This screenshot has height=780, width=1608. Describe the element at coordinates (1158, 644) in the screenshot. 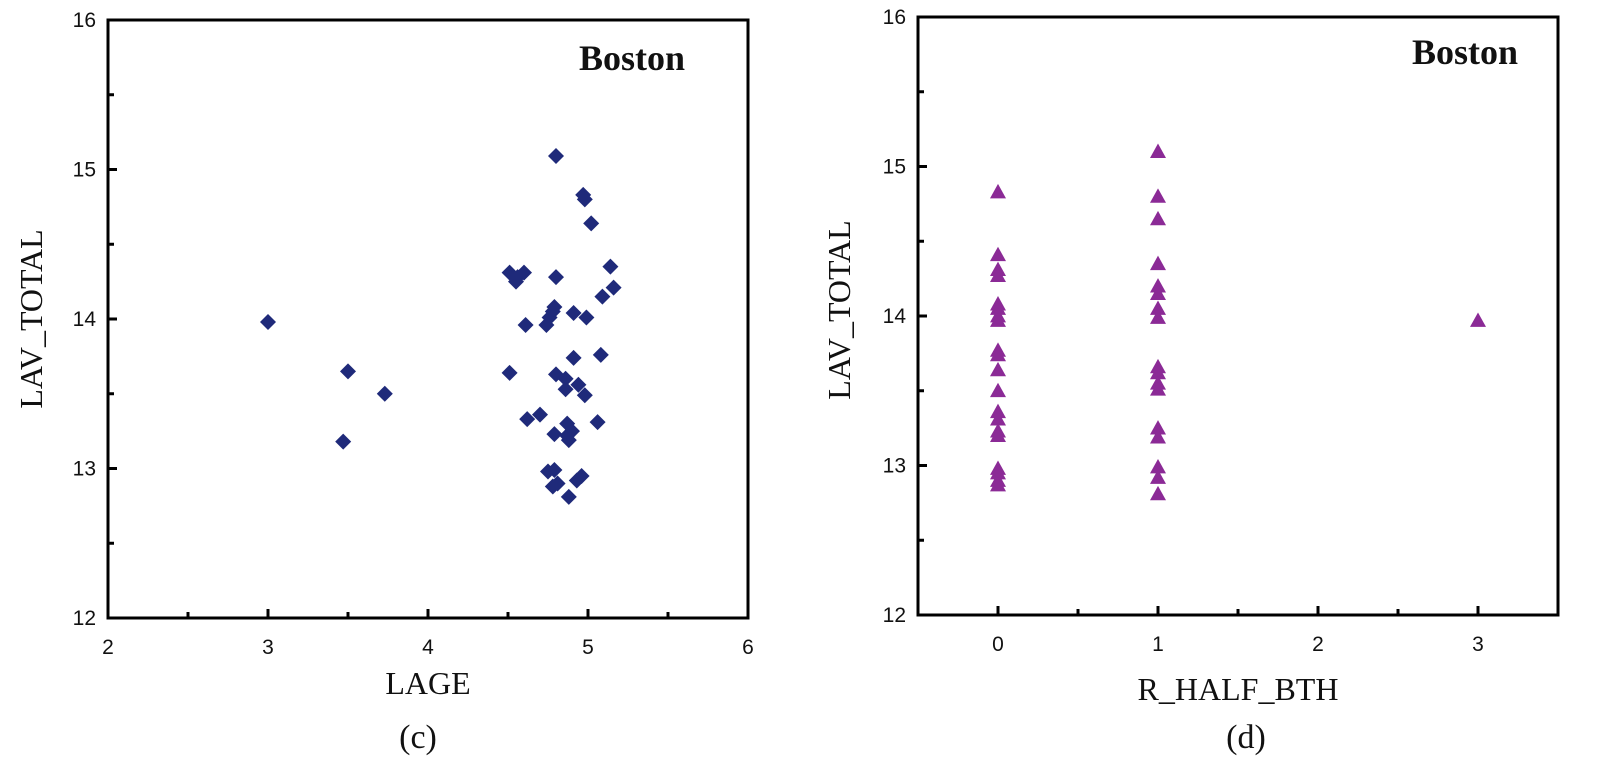

I see `x-tick-label-d: 1` at that location.